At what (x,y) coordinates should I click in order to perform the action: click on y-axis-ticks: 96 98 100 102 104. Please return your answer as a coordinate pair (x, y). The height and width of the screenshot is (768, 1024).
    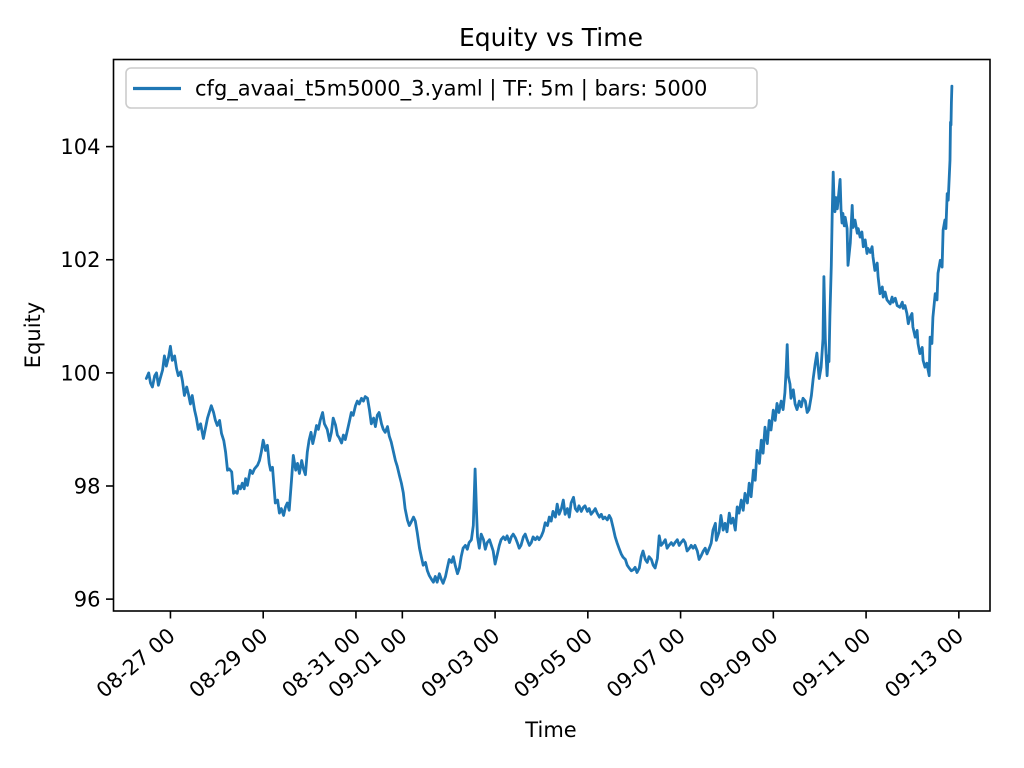
    Looking at the image, I should click on (87, 373).